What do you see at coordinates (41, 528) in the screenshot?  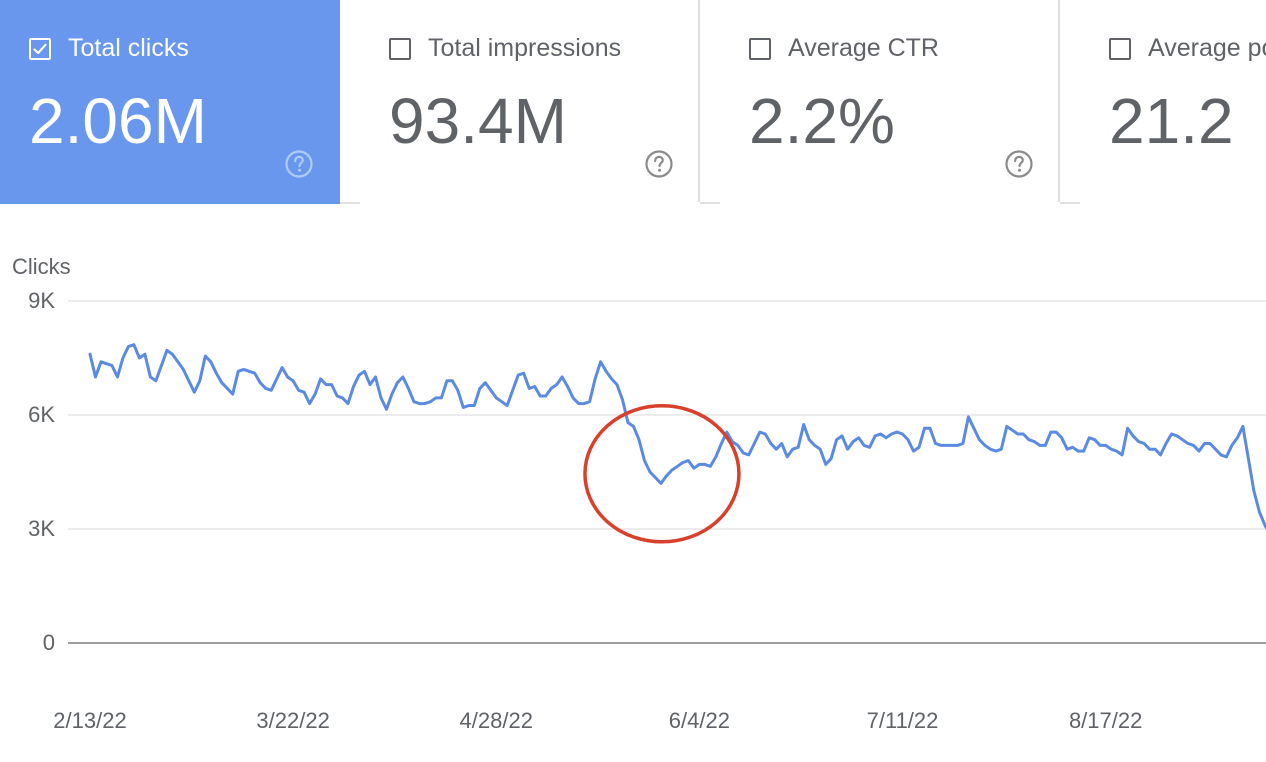 I see `y-tick-label: 3K` at bounding box center [41, 528].